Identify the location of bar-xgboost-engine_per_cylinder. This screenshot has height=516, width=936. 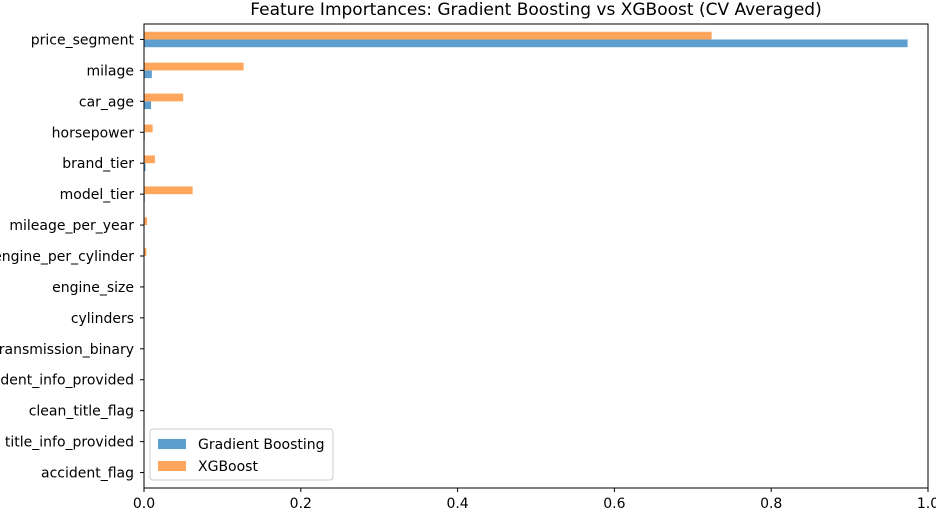
(145, 252).